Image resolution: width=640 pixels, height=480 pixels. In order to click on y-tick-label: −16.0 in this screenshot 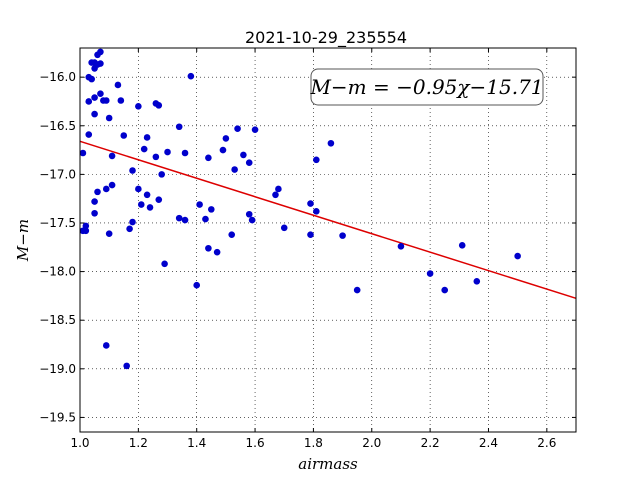, I will do `click(57, 77)`.